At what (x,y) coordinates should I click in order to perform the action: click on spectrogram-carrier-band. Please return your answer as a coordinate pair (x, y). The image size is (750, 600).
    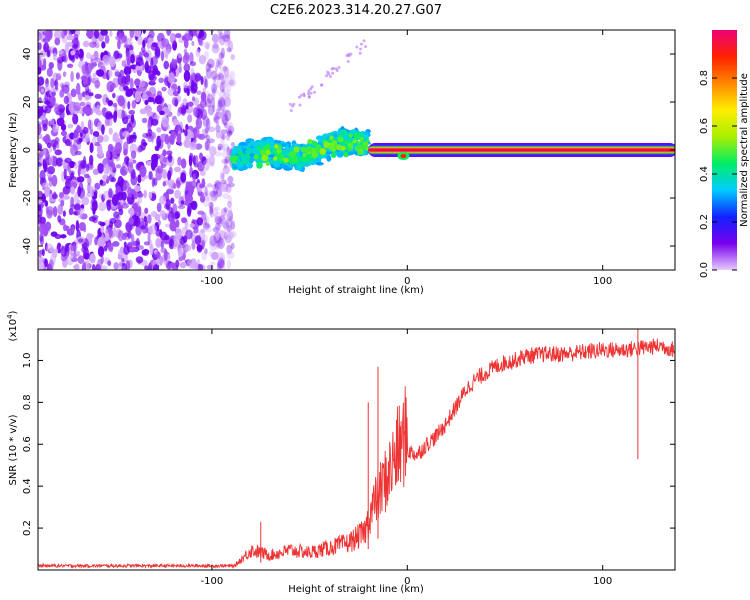
    Looking at the image, I should click on (521, 150).